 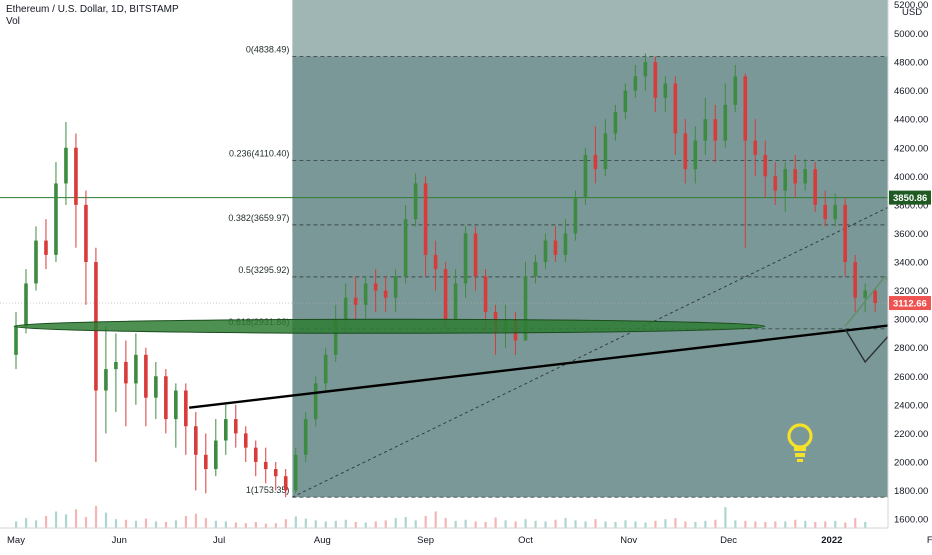 What do you see at coordinates (441, 517) in the screenshot?
I see `volume-bars` at bounding box center [441, 517].